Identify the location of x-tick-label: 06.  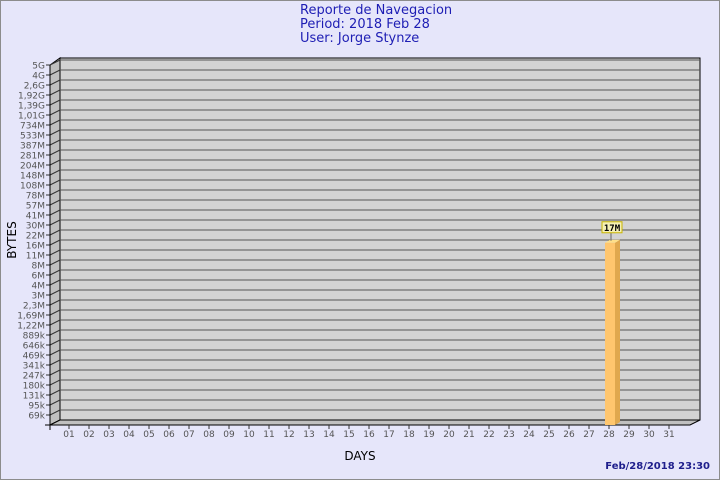
(169, 435).